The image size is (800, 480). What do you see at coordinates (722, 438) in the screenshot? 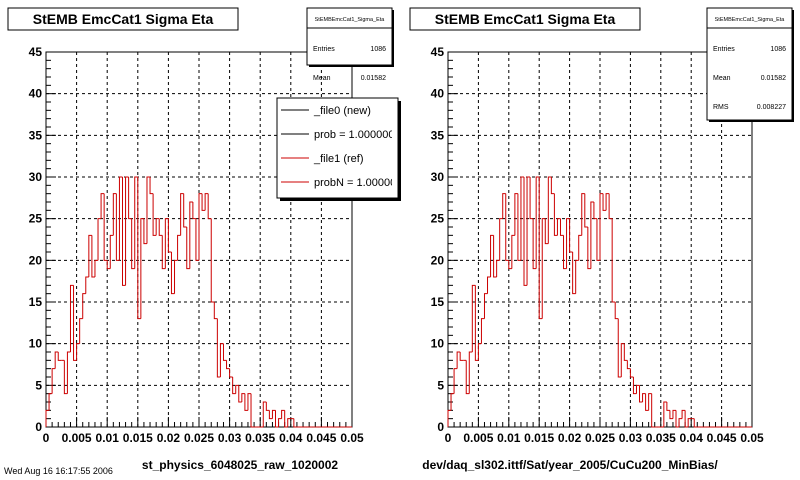
I see `x-tick-label: 0.045` at bounding box center [722, 438].